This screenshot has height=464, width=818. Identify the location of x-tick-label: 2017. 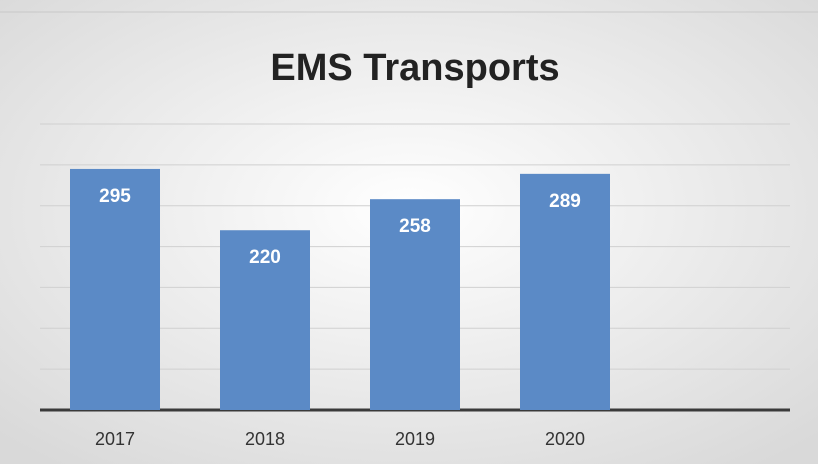
(115, 439).